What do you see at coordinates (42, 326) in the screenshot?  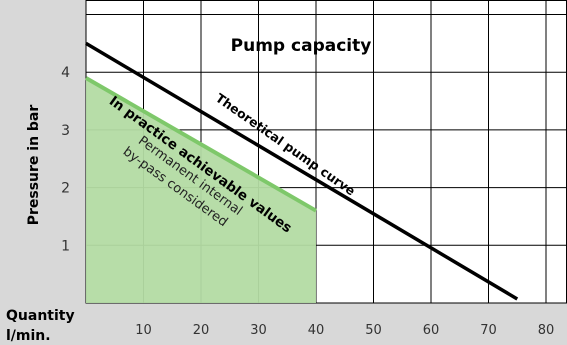 I see `x-axis-label: Quantity l/min.` at bounding box center [42, 326].